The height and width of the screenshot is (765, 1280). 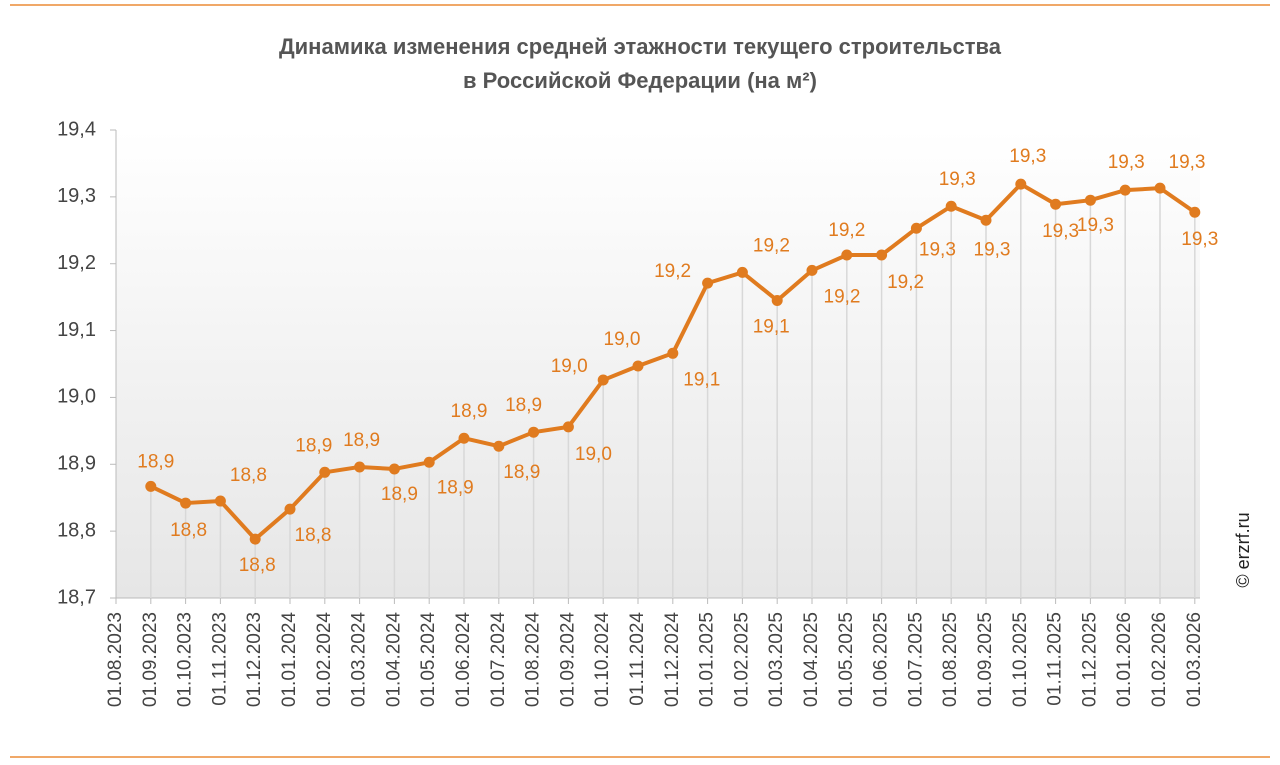 What do you see at coordinates (428, 660) in the screenshot?
I see `x-tick-label: 01.05.2024` at bounding box center [428, 660].